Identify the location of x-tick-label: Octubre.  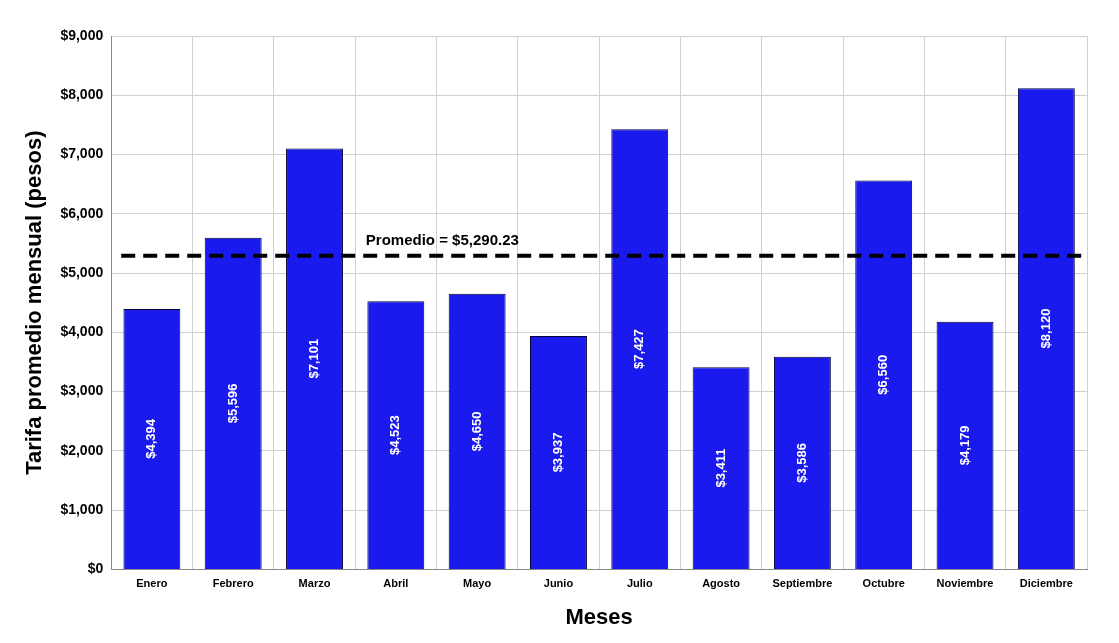
(883, 583).